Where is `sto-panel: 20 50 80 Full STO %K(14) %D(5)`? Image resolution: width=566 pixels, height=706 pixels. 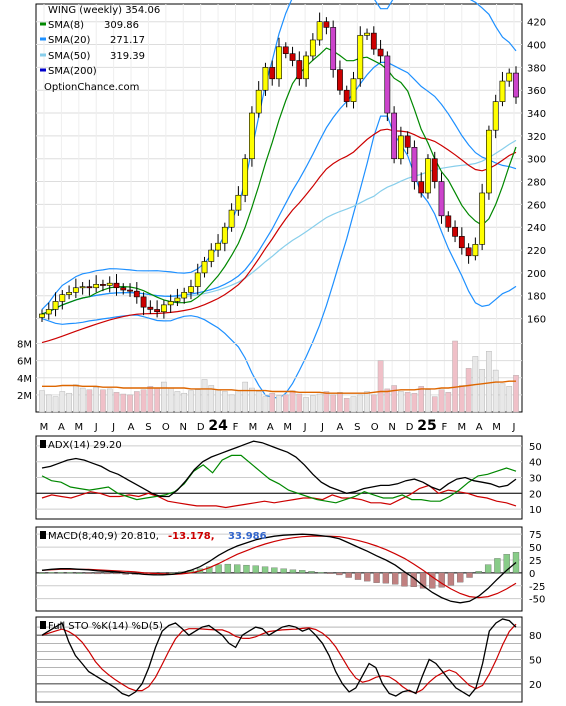
sto-panel: 20 50 80 Full STO %K(14) %D(5) is located at coordinates (289, 657).